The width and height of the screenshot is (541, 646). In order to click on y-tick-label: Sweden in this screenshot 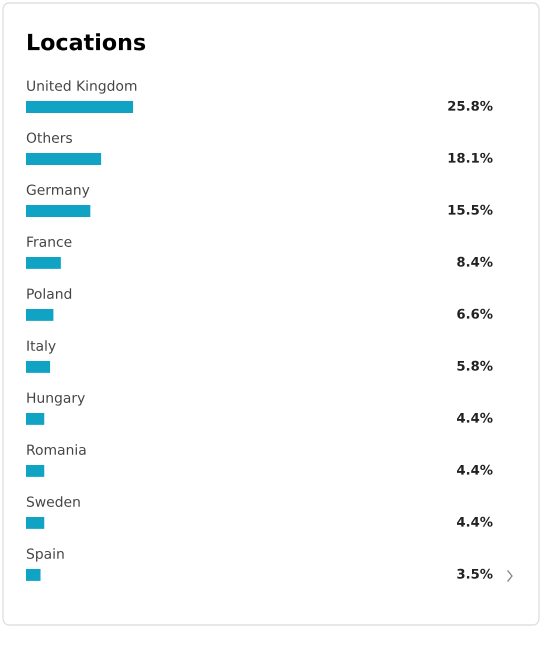, I will do `click(53, 501)`.